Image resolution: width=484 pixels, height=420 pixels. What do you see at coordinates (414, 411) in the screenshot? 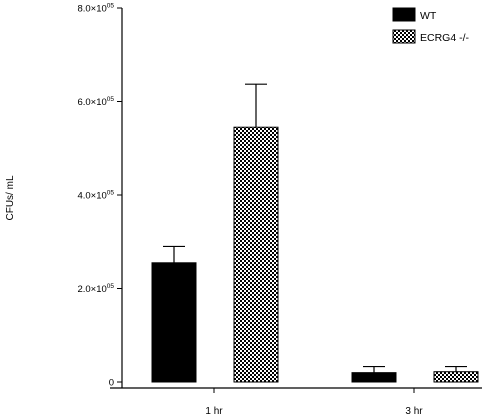
I see `x-tick-label: 3 hr` at bounding box center [414, 411].